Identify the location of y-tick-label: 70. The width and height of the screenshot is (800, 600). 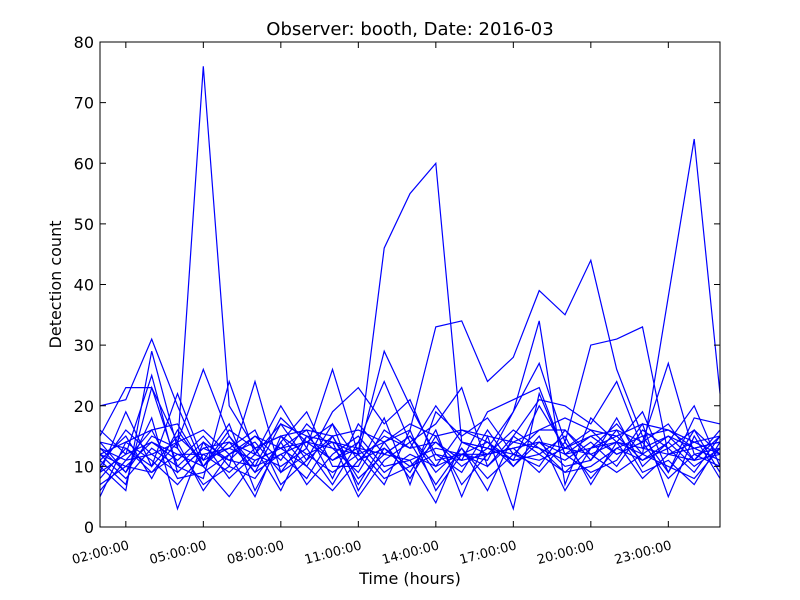
(84, 103).